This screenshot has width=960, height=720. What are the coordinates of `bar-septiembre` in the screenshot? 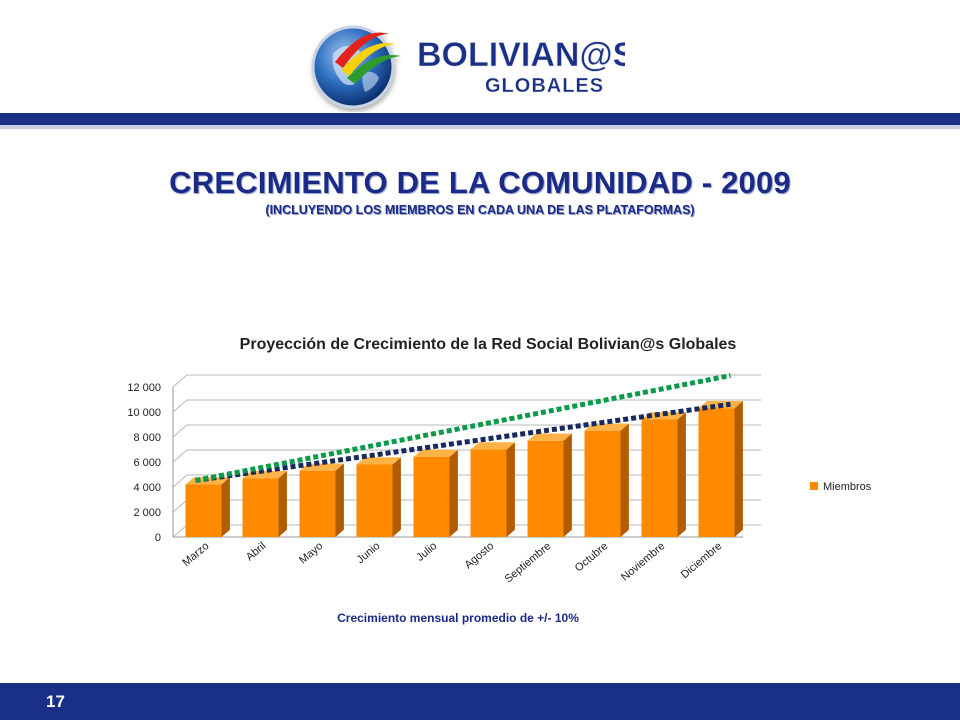 It's located at (549, 485).